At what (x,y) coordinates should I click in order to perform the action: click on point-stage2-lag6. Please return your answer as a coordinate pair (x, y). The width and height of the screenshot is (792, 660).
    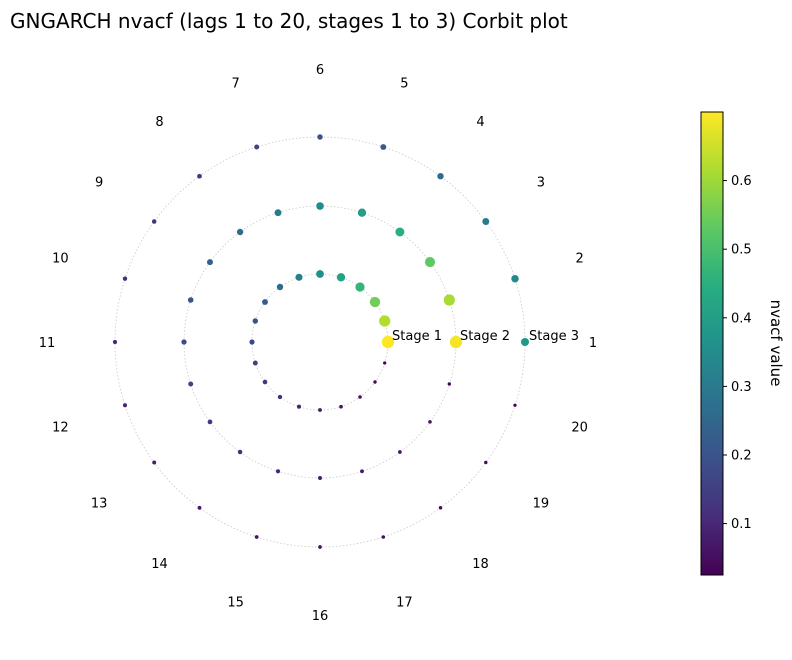
    Looking at the image, I should click on (320, 206).